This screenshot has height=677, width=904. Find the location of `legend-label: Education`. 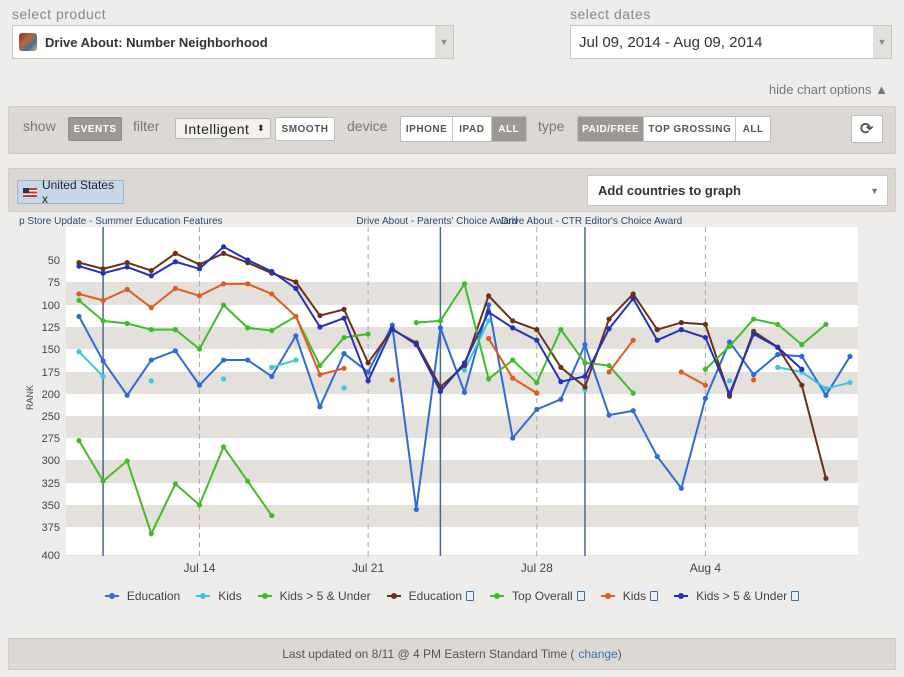

legend-label: Education is located at coordinates (435, 596).